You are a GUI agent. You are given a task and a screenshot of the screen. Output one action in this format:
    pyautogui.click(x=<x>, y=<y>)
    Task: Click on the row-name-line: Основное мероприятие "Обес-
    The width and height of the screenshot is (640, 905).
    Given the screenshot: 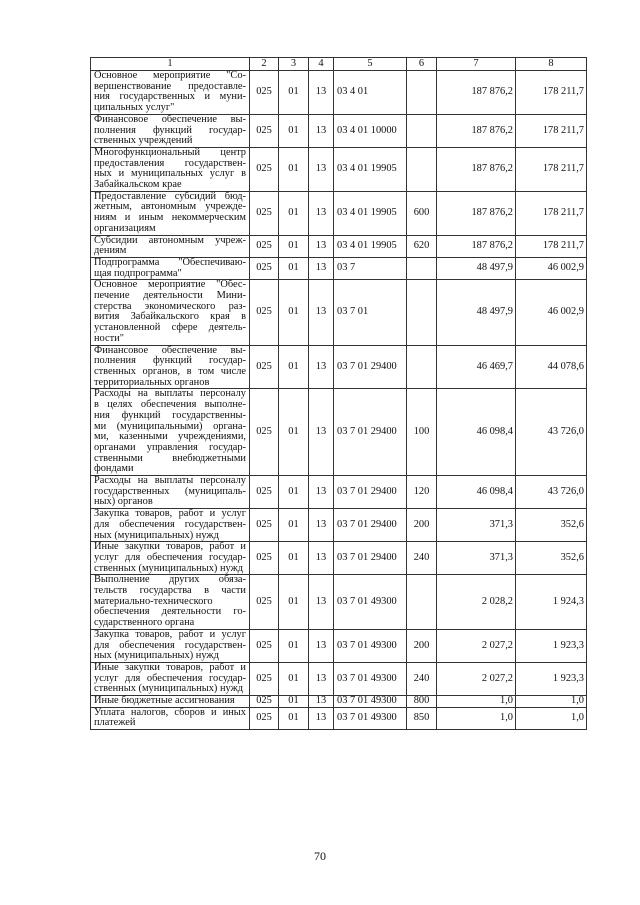 What is the action you would take?
    pyautogui.click(x=170, y=285)
    